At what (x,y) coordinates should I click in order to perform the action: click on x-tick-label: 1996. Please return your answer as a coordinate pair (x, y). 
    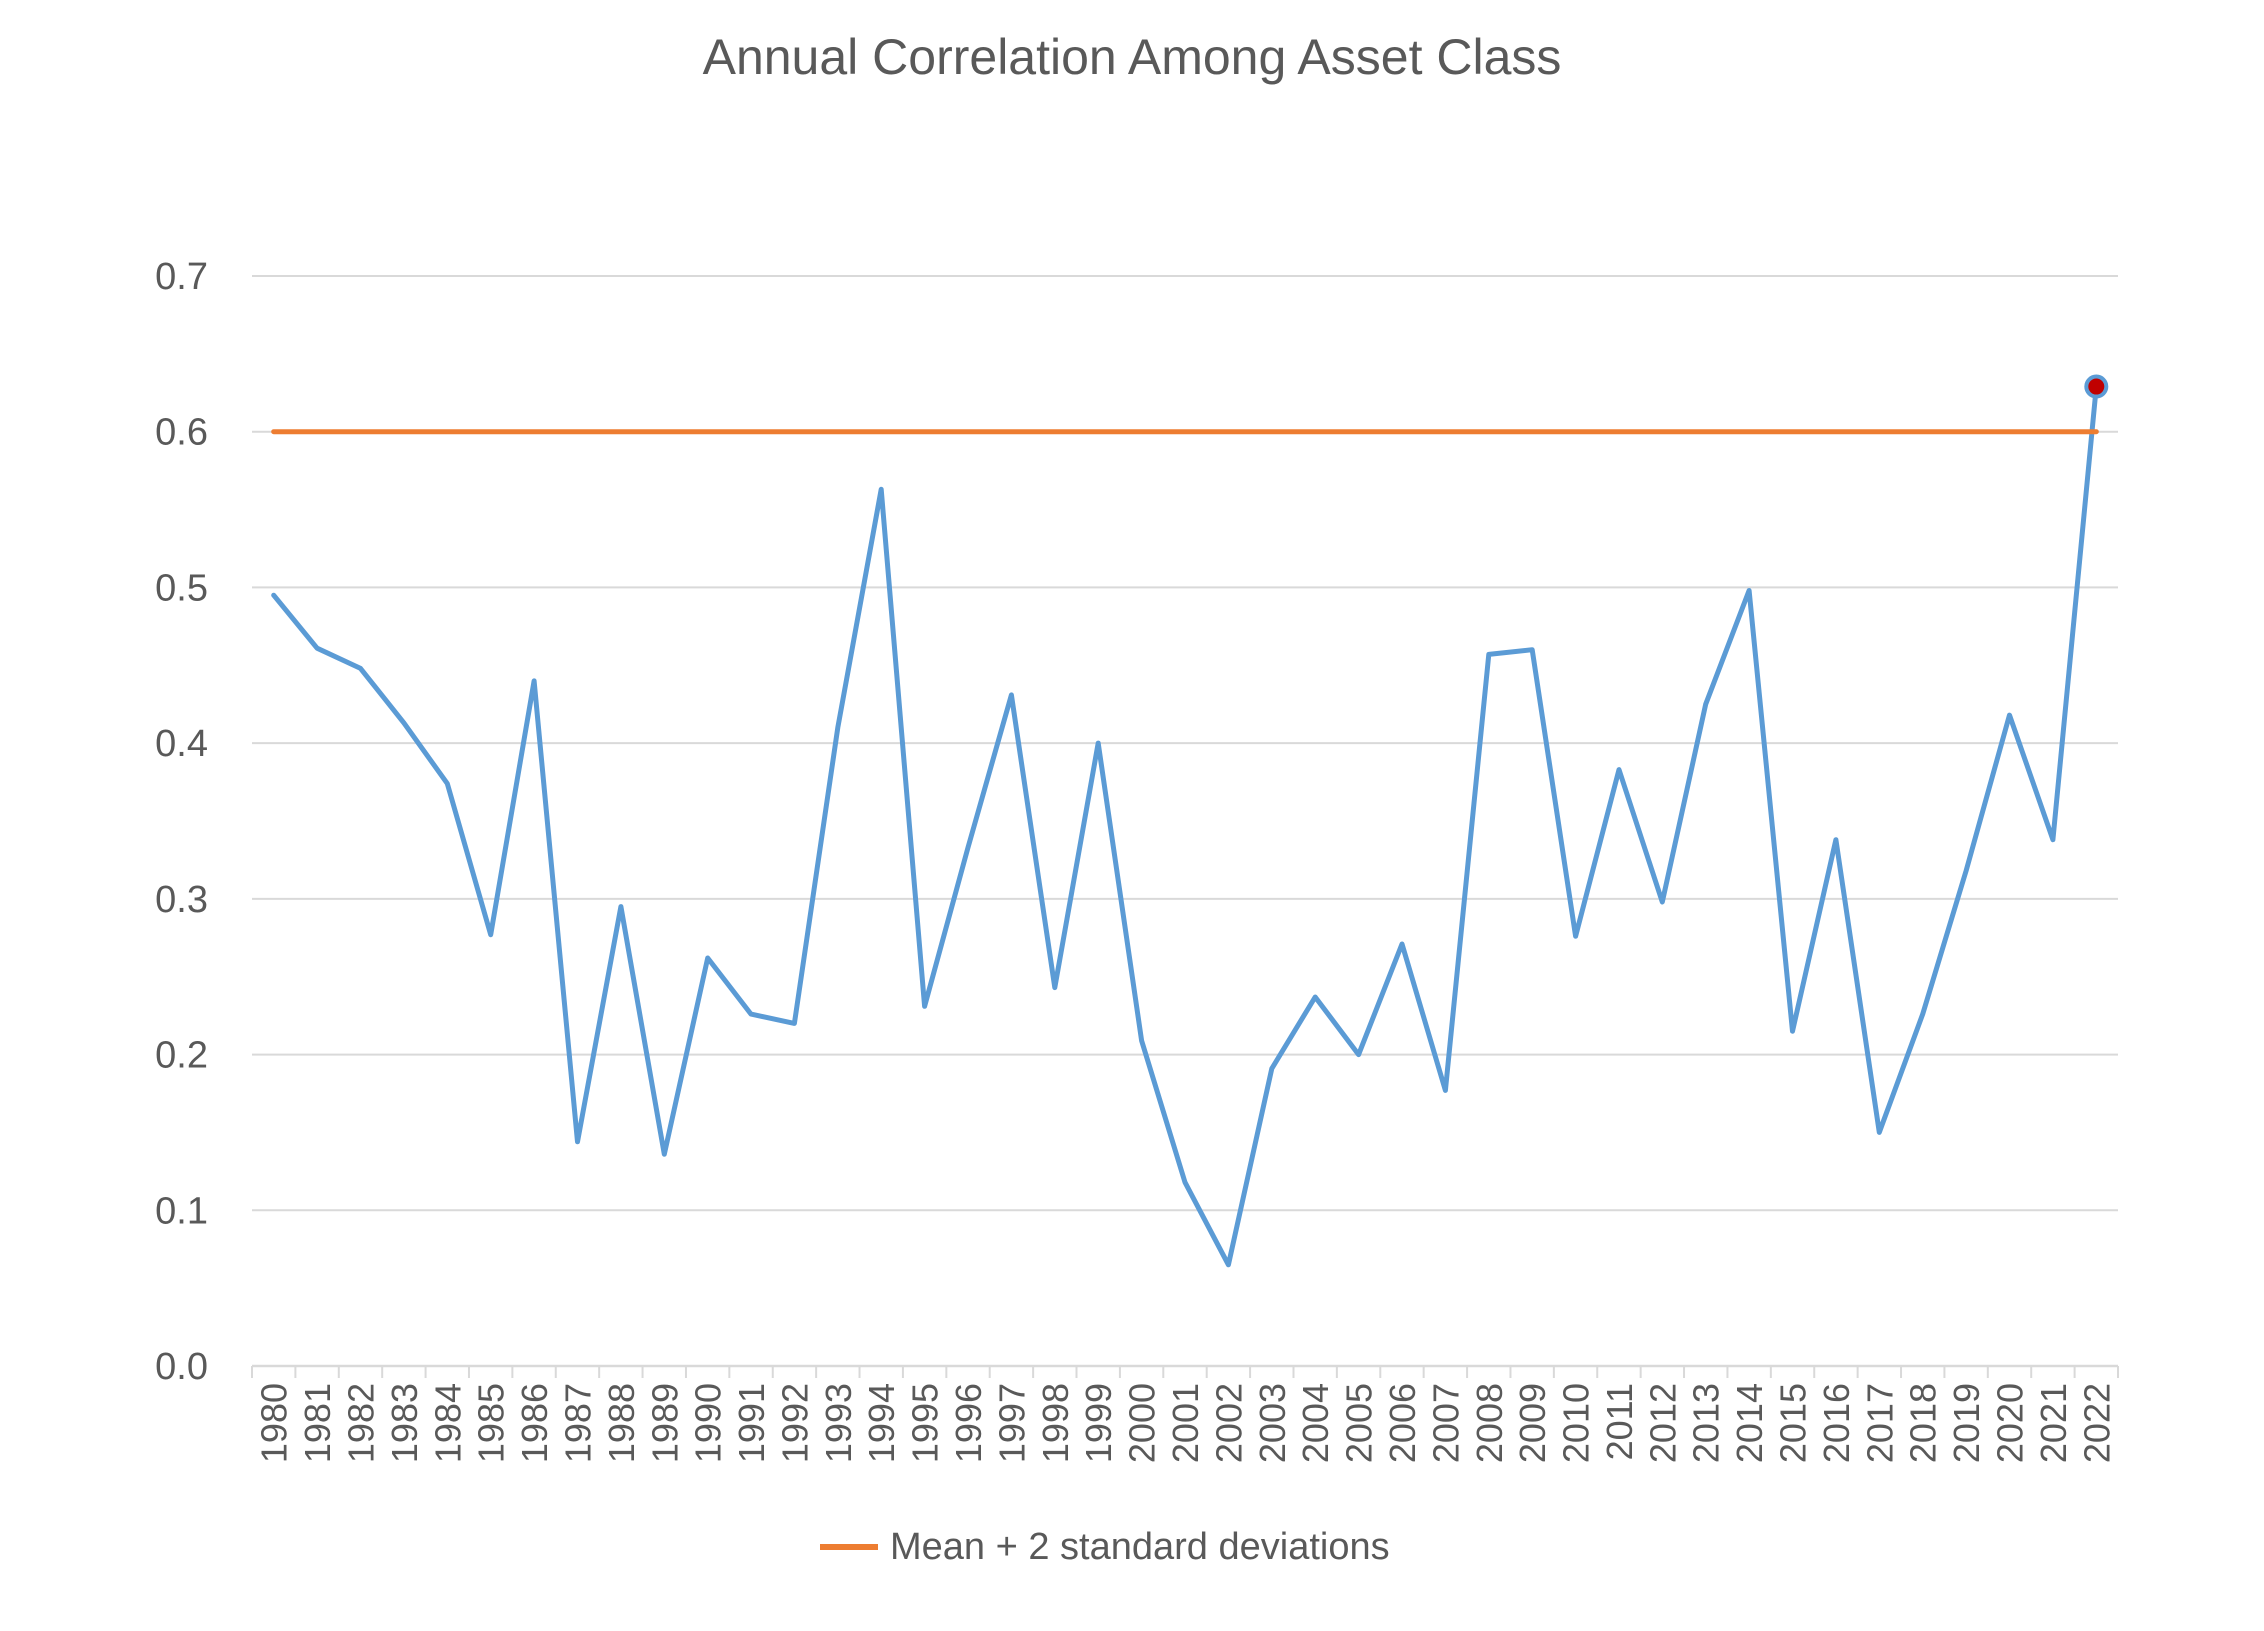
    Looking at the image, I should click on (968, 1423).